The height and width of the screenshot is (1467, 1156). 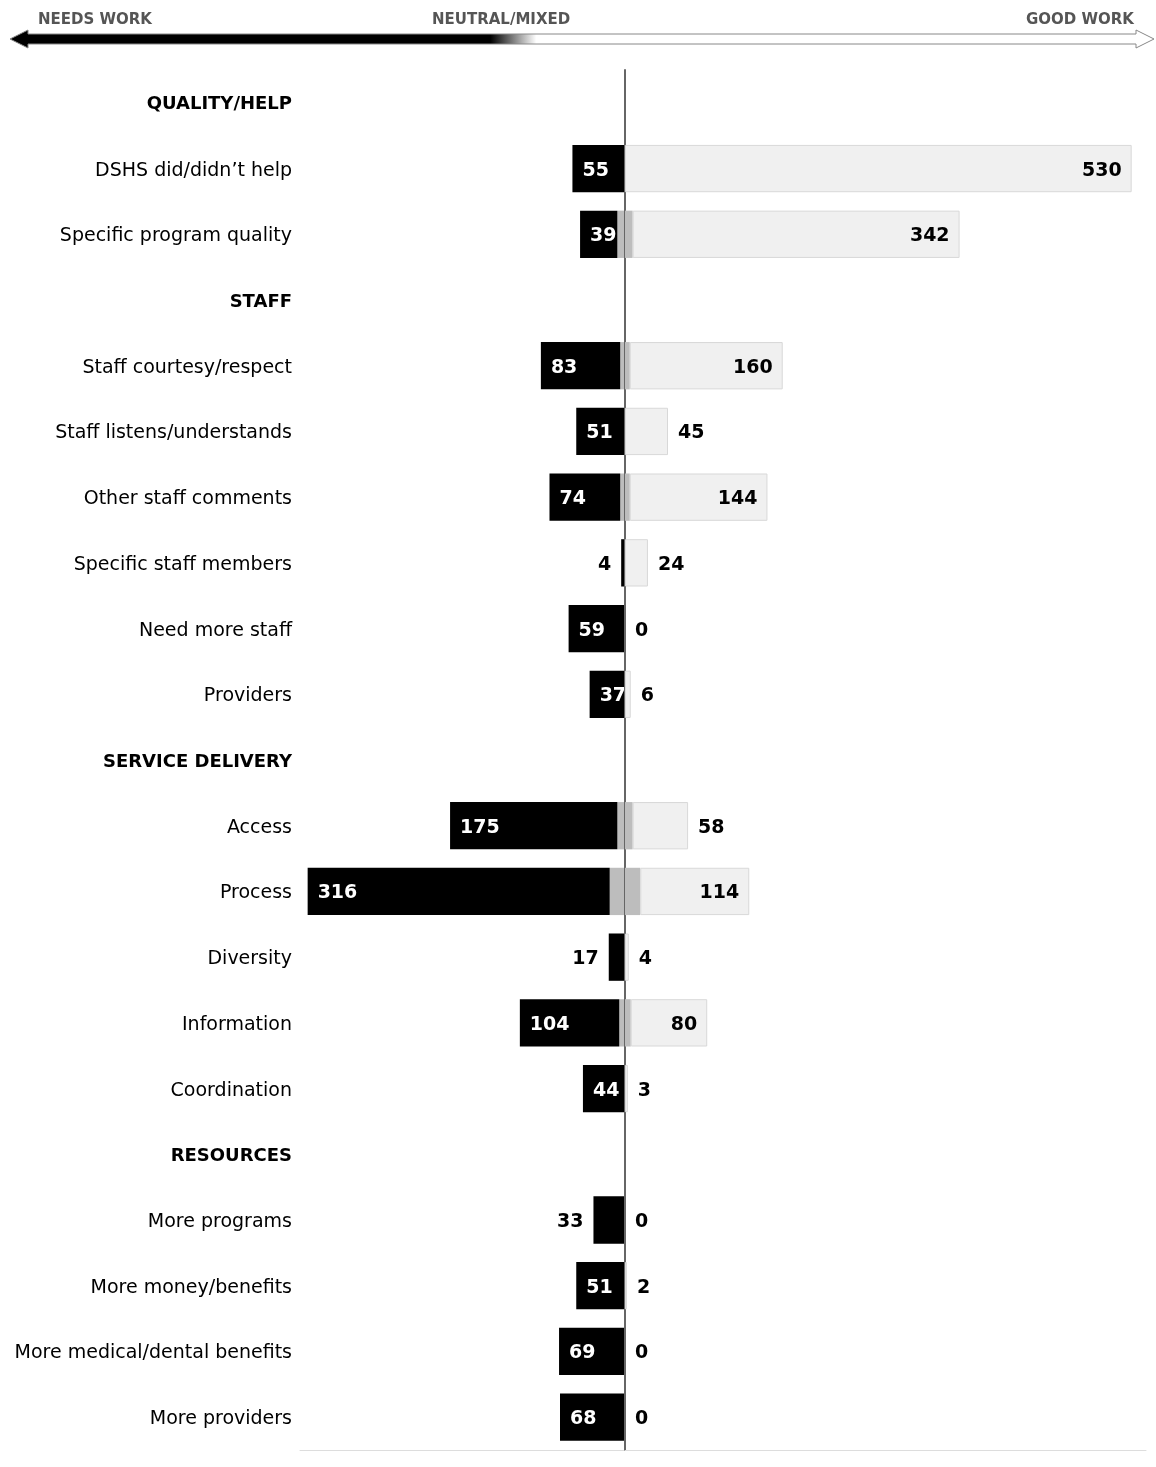 What do you see at coordinates (480, 825) in the screenshot?
I see `data-label: 175` at bounding box center [480, 825].